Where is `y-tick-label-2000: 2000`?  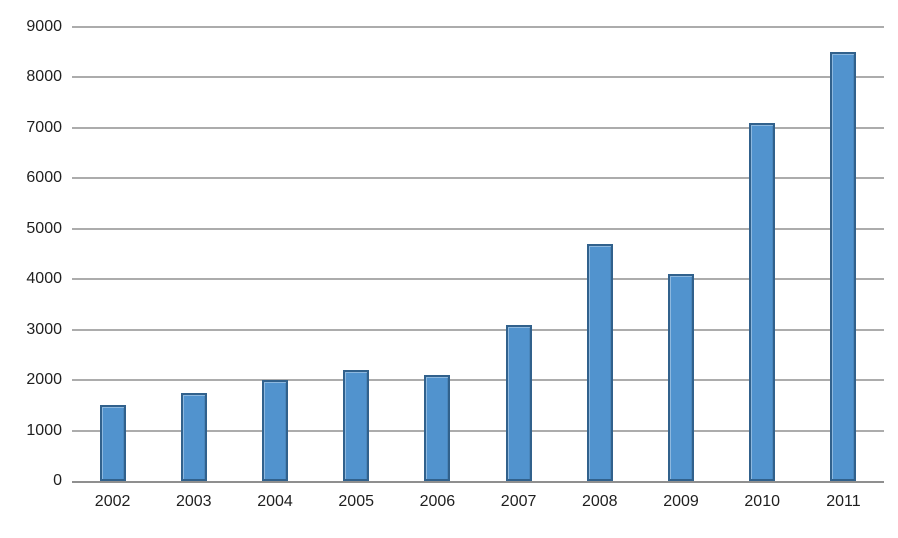 y-tick-label-2000: 2000 is located at coordinates (44, 380).